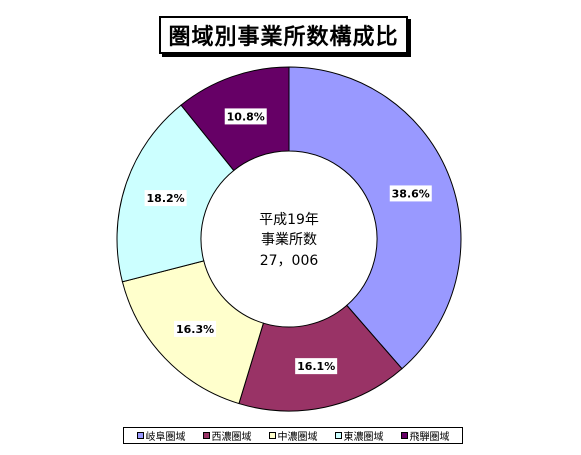 This screenshot has width=581, height=455. What do you see at coordinates (165, 437) in the screenshot?
I see `legend-label: 岐阜圏域` at bounding box center [165, 437].